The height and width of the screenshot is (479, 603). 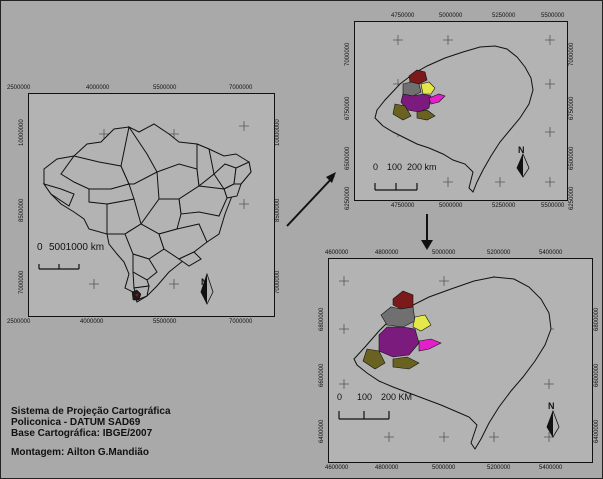 I want to click on tick-right: 6750000, so click(x=572, y=108).